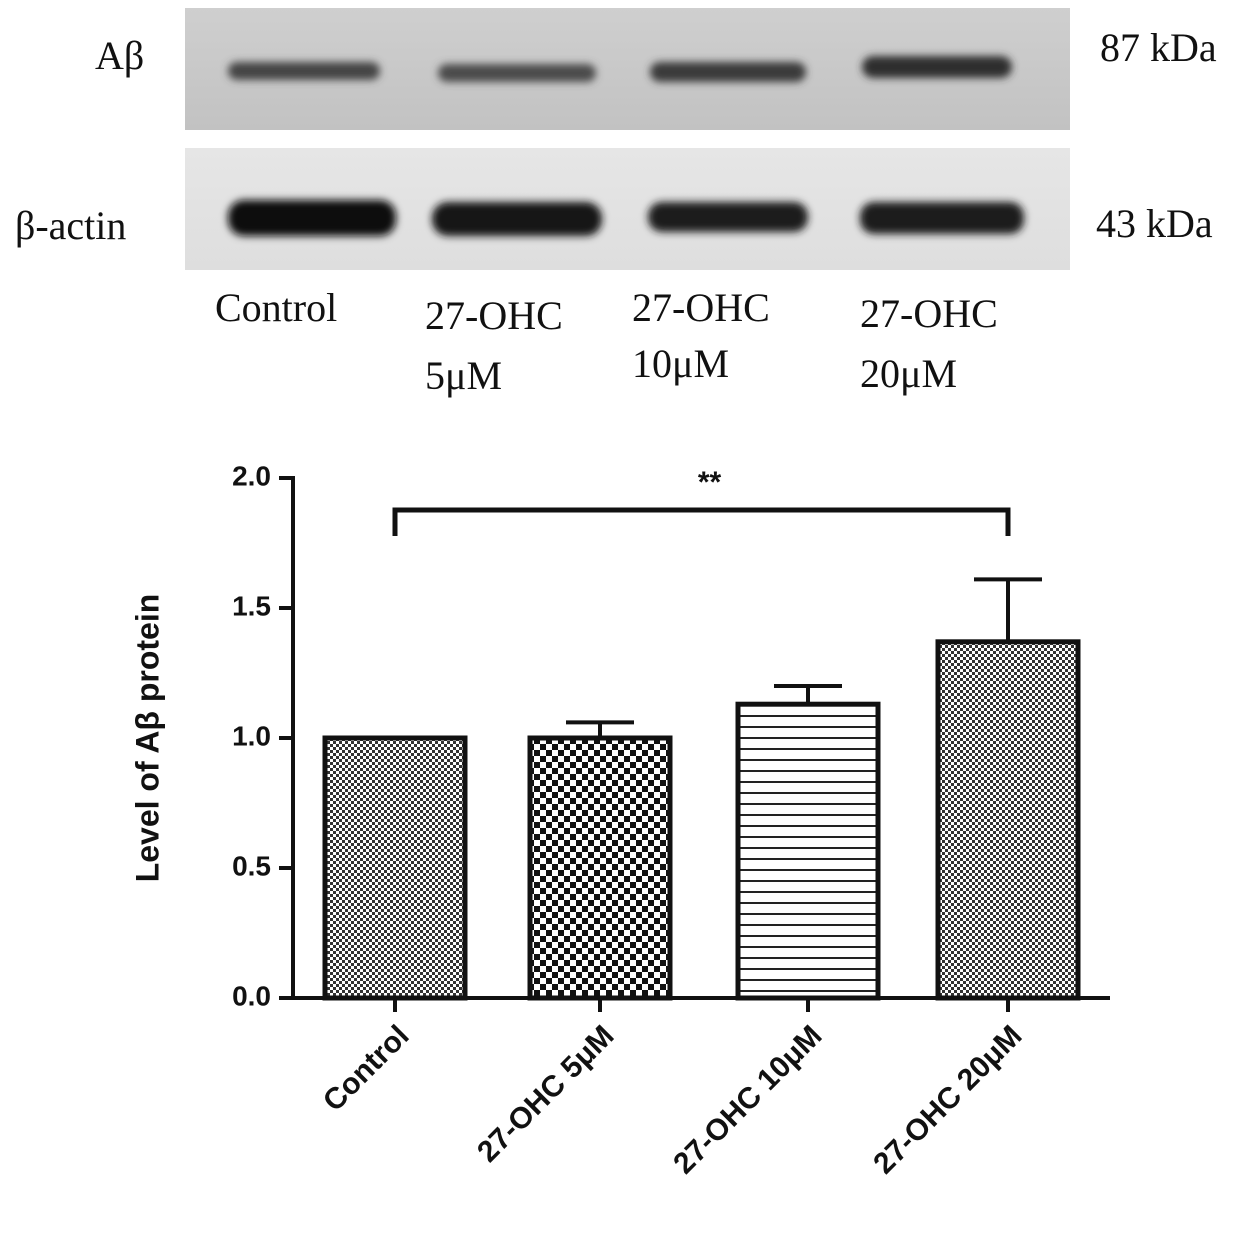 This screenshot has width=1251, height=1257. I want to click on x-tick-label: 27-OHC 5μM, so click(545, 1093).